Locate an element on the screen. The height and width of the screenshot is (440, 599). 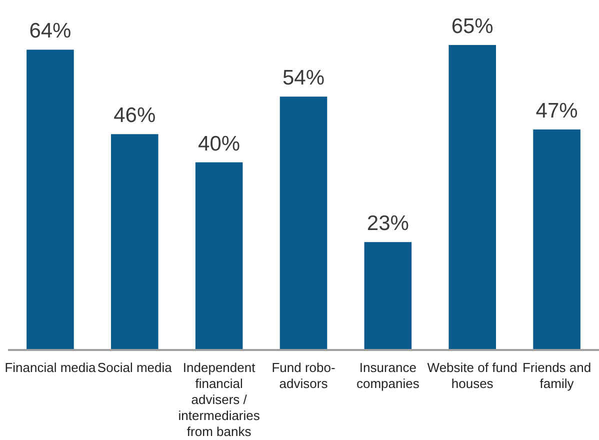
data-label: 40% is located at coordinates (219, 144).